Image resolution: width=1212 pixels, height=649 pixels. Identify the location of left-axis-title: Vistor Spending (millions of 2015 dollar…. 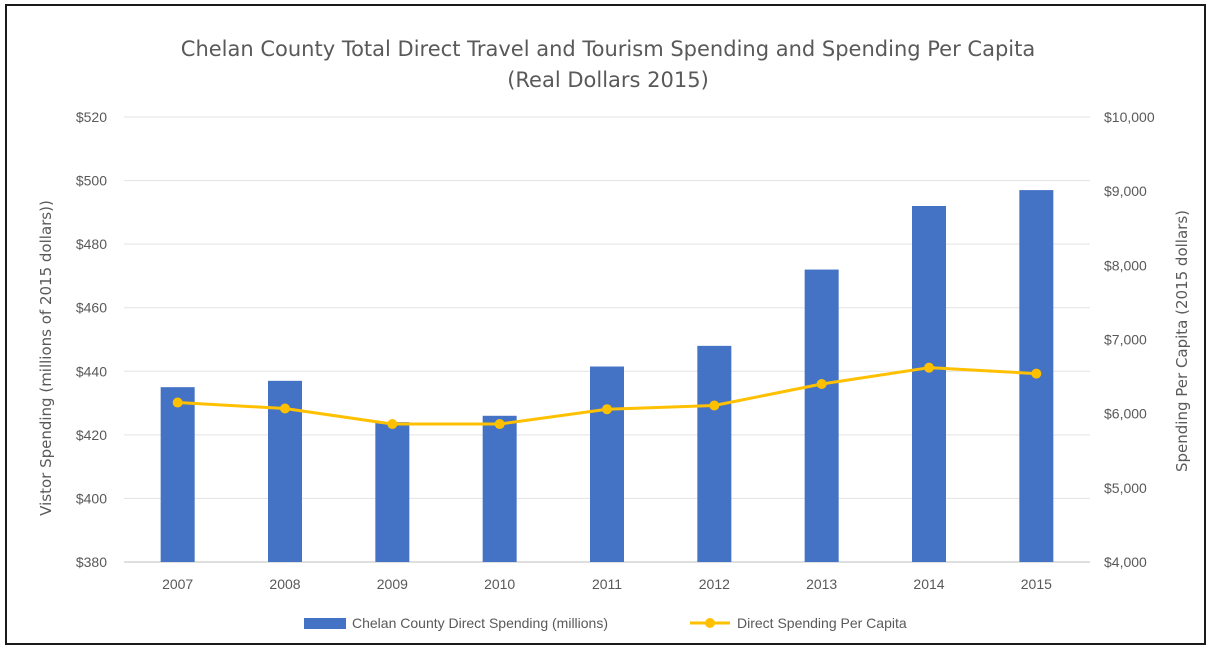
(46, 358).